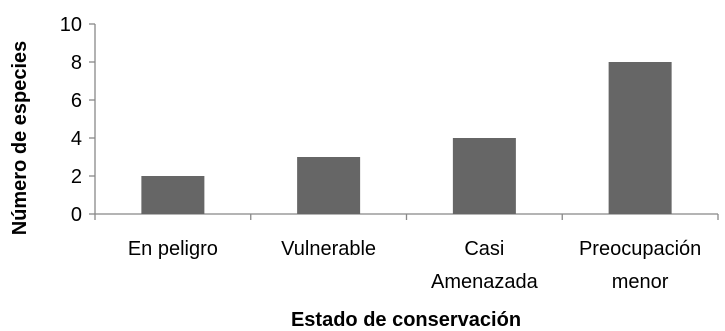 This screenshot has width=725, height=331. Describe the element at coordinates (173, 249) in the screenshot. I see `x-tick-label: En peligro` at that location.